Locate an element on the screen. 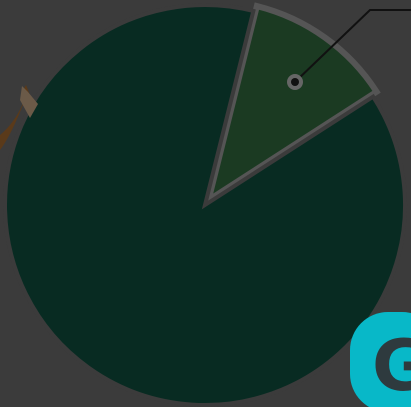 This screenshot has width=411, height=407. figure-decoration is located at coordinates (15, 117).